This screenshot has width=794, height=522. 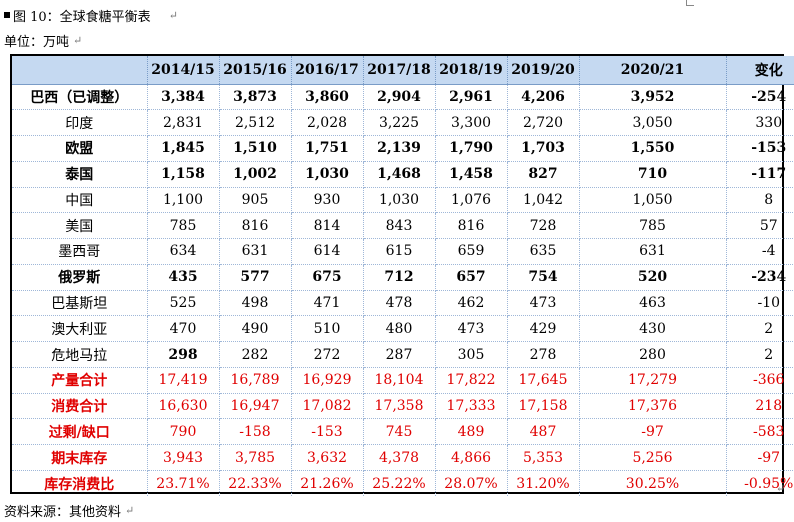 I want to click on table-row: 巴基斯坦 525 498 471 478 462 473 463 -10, so click(x=403, y=303).